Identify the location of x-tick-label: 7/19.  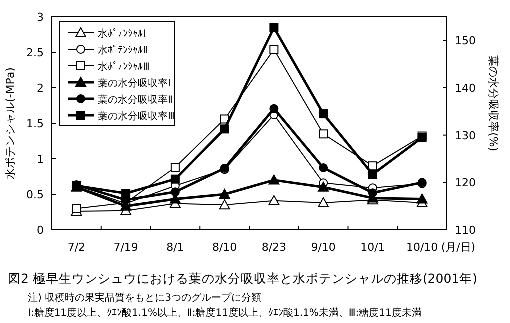
(126, 247).